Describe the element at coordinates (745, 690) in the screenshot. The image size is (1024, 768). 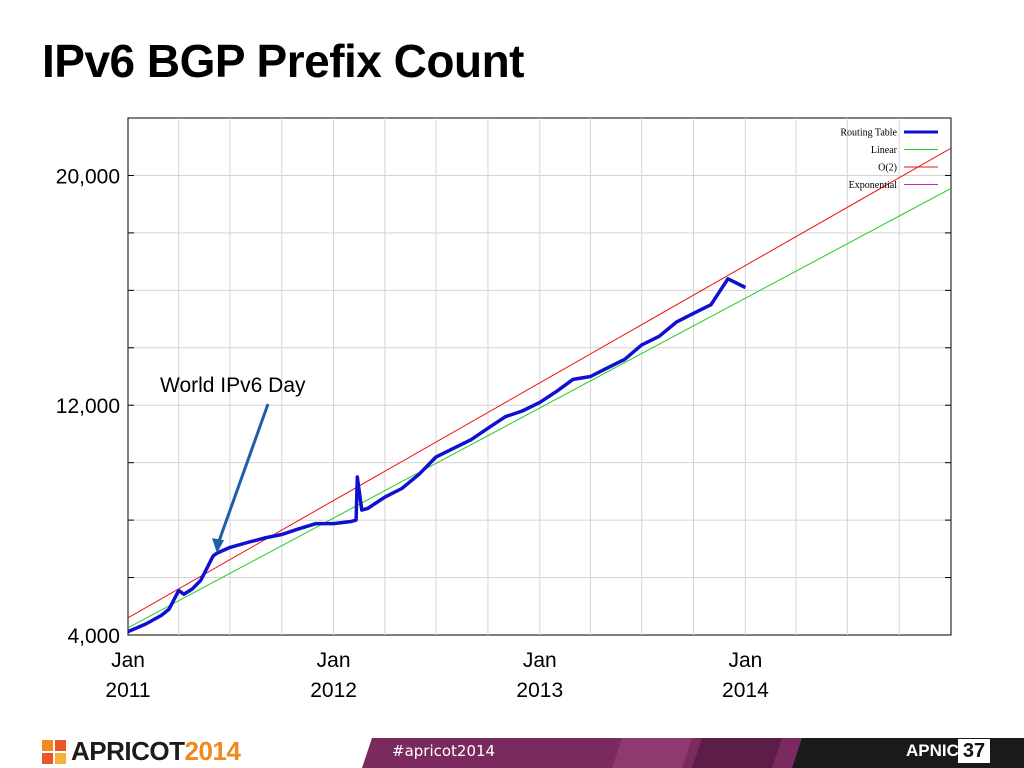
I see `x-tick-label-line: 2014` at that location.